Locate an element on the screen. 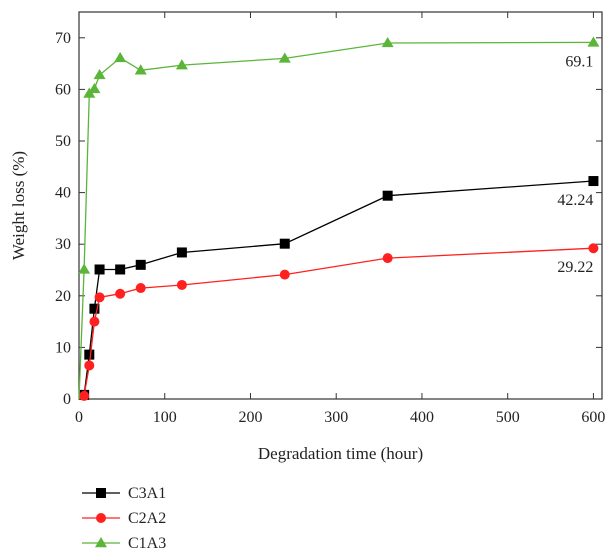 The width and height of the screenshot is (611, 558). x-tick-label: 300 is located at coordinates (336, 417).